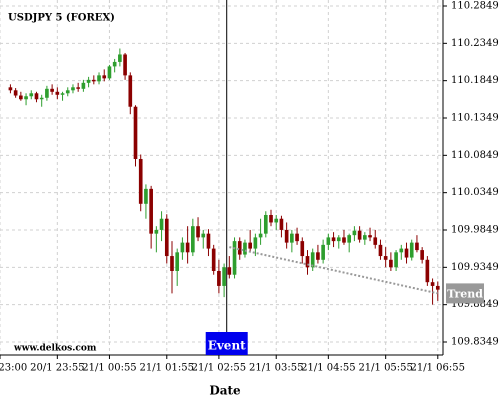  What do you see at coordinates (219, 368) in the screenshot?
I see `x-tick-label: 21/1 02:55` at bounding box center [219, 368].